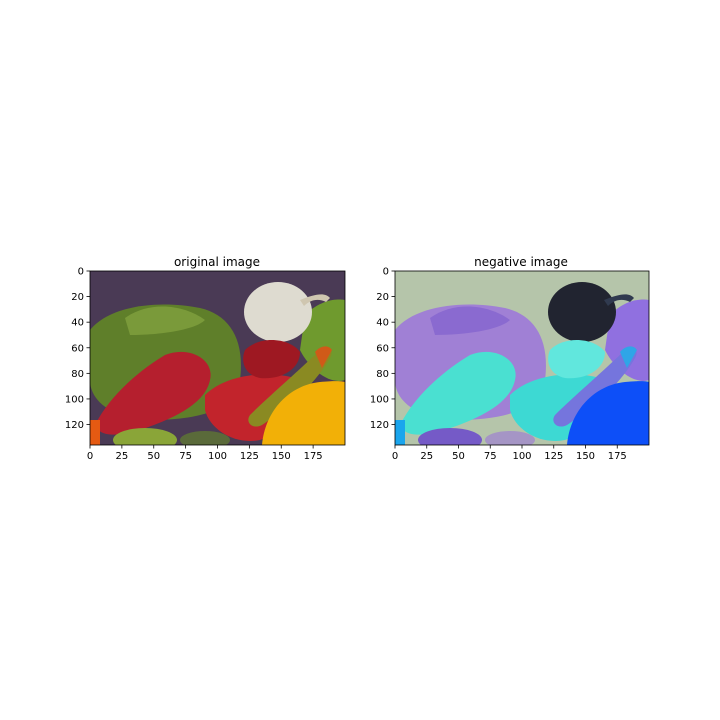 The image size is (720, 720). Describe the element at coordinates (77, 297) in the screenshot. I see `original-y-tick-label: 20` at that location.